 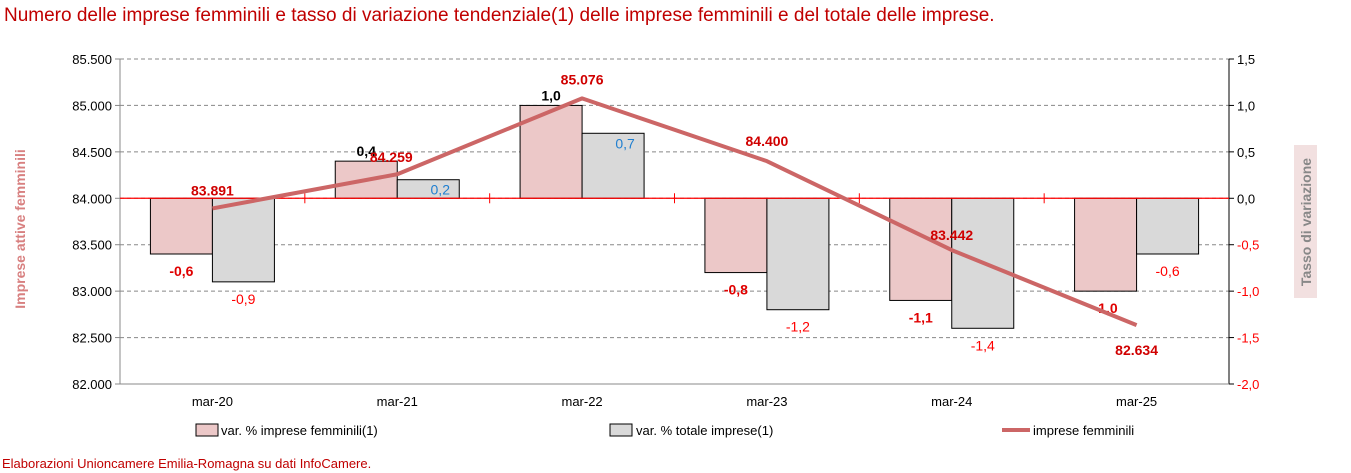 What do you see at coordinates (299, 430) in the screenshot?
I see `legend-label: var. % imprese femminili(1)` at bounding box center [299, 430].